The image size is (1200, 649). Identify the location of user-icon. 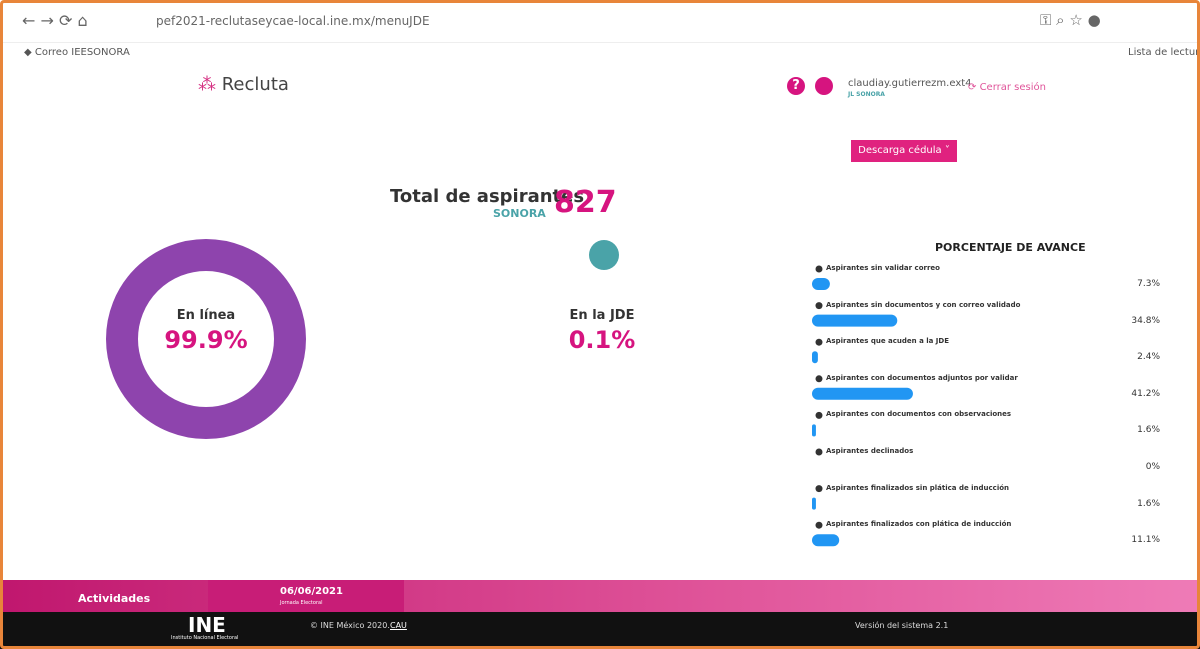
(824, 86).